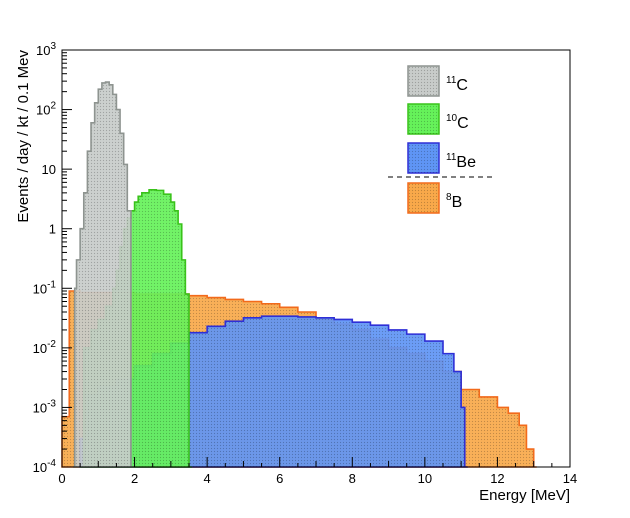  Describe the element at coordinates (279, 478) in the screenshot. I see `x-tick-label: 6` at that location.